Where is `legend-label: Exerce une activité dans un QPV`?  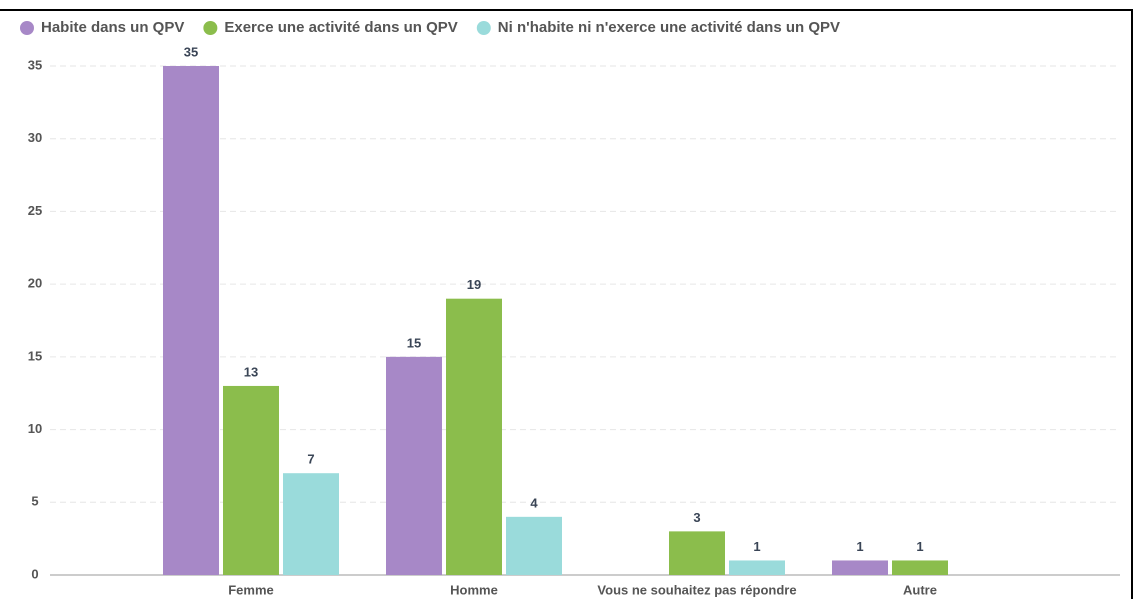
legend-label: Exerce une activité dans un QPV is located at coordinates (340, 27).